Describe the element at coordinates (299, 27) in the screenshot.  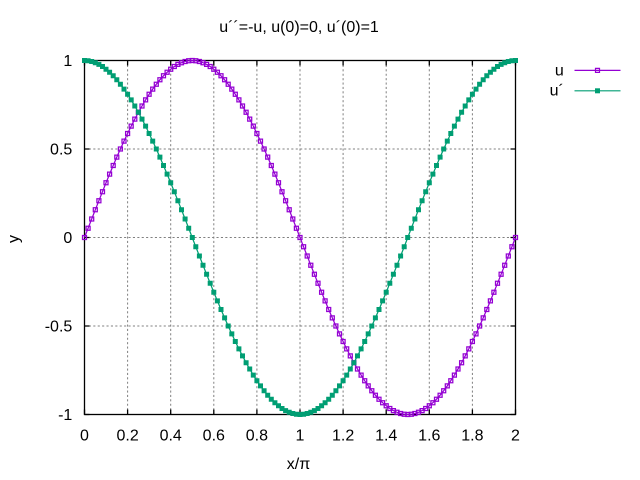
I see `svg-text: u´´=-u, u(0)=0, u´(0)=1` at that location.